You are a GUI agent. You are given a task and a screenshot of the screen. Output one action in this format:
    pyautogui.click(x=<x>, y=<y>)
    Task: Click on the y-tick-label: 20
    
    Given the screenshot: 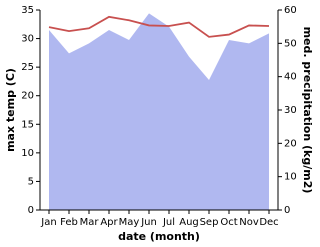 What is the action you would take?
    pyautogui.click(x=27, y=96)
    